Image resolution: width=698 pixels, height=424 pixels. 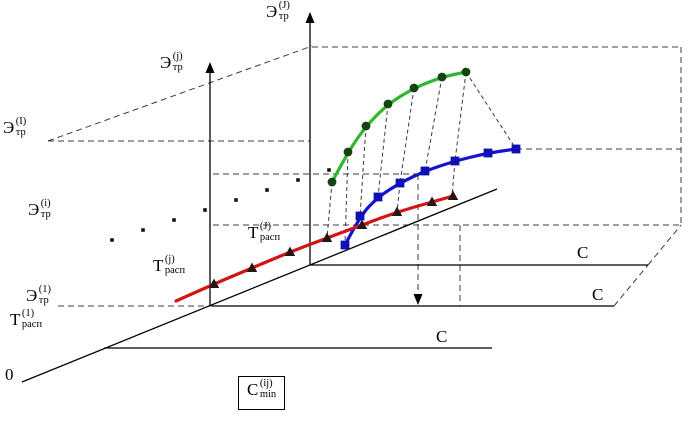 I want to click on c-mid-right-link, so click(x=631, y=285).